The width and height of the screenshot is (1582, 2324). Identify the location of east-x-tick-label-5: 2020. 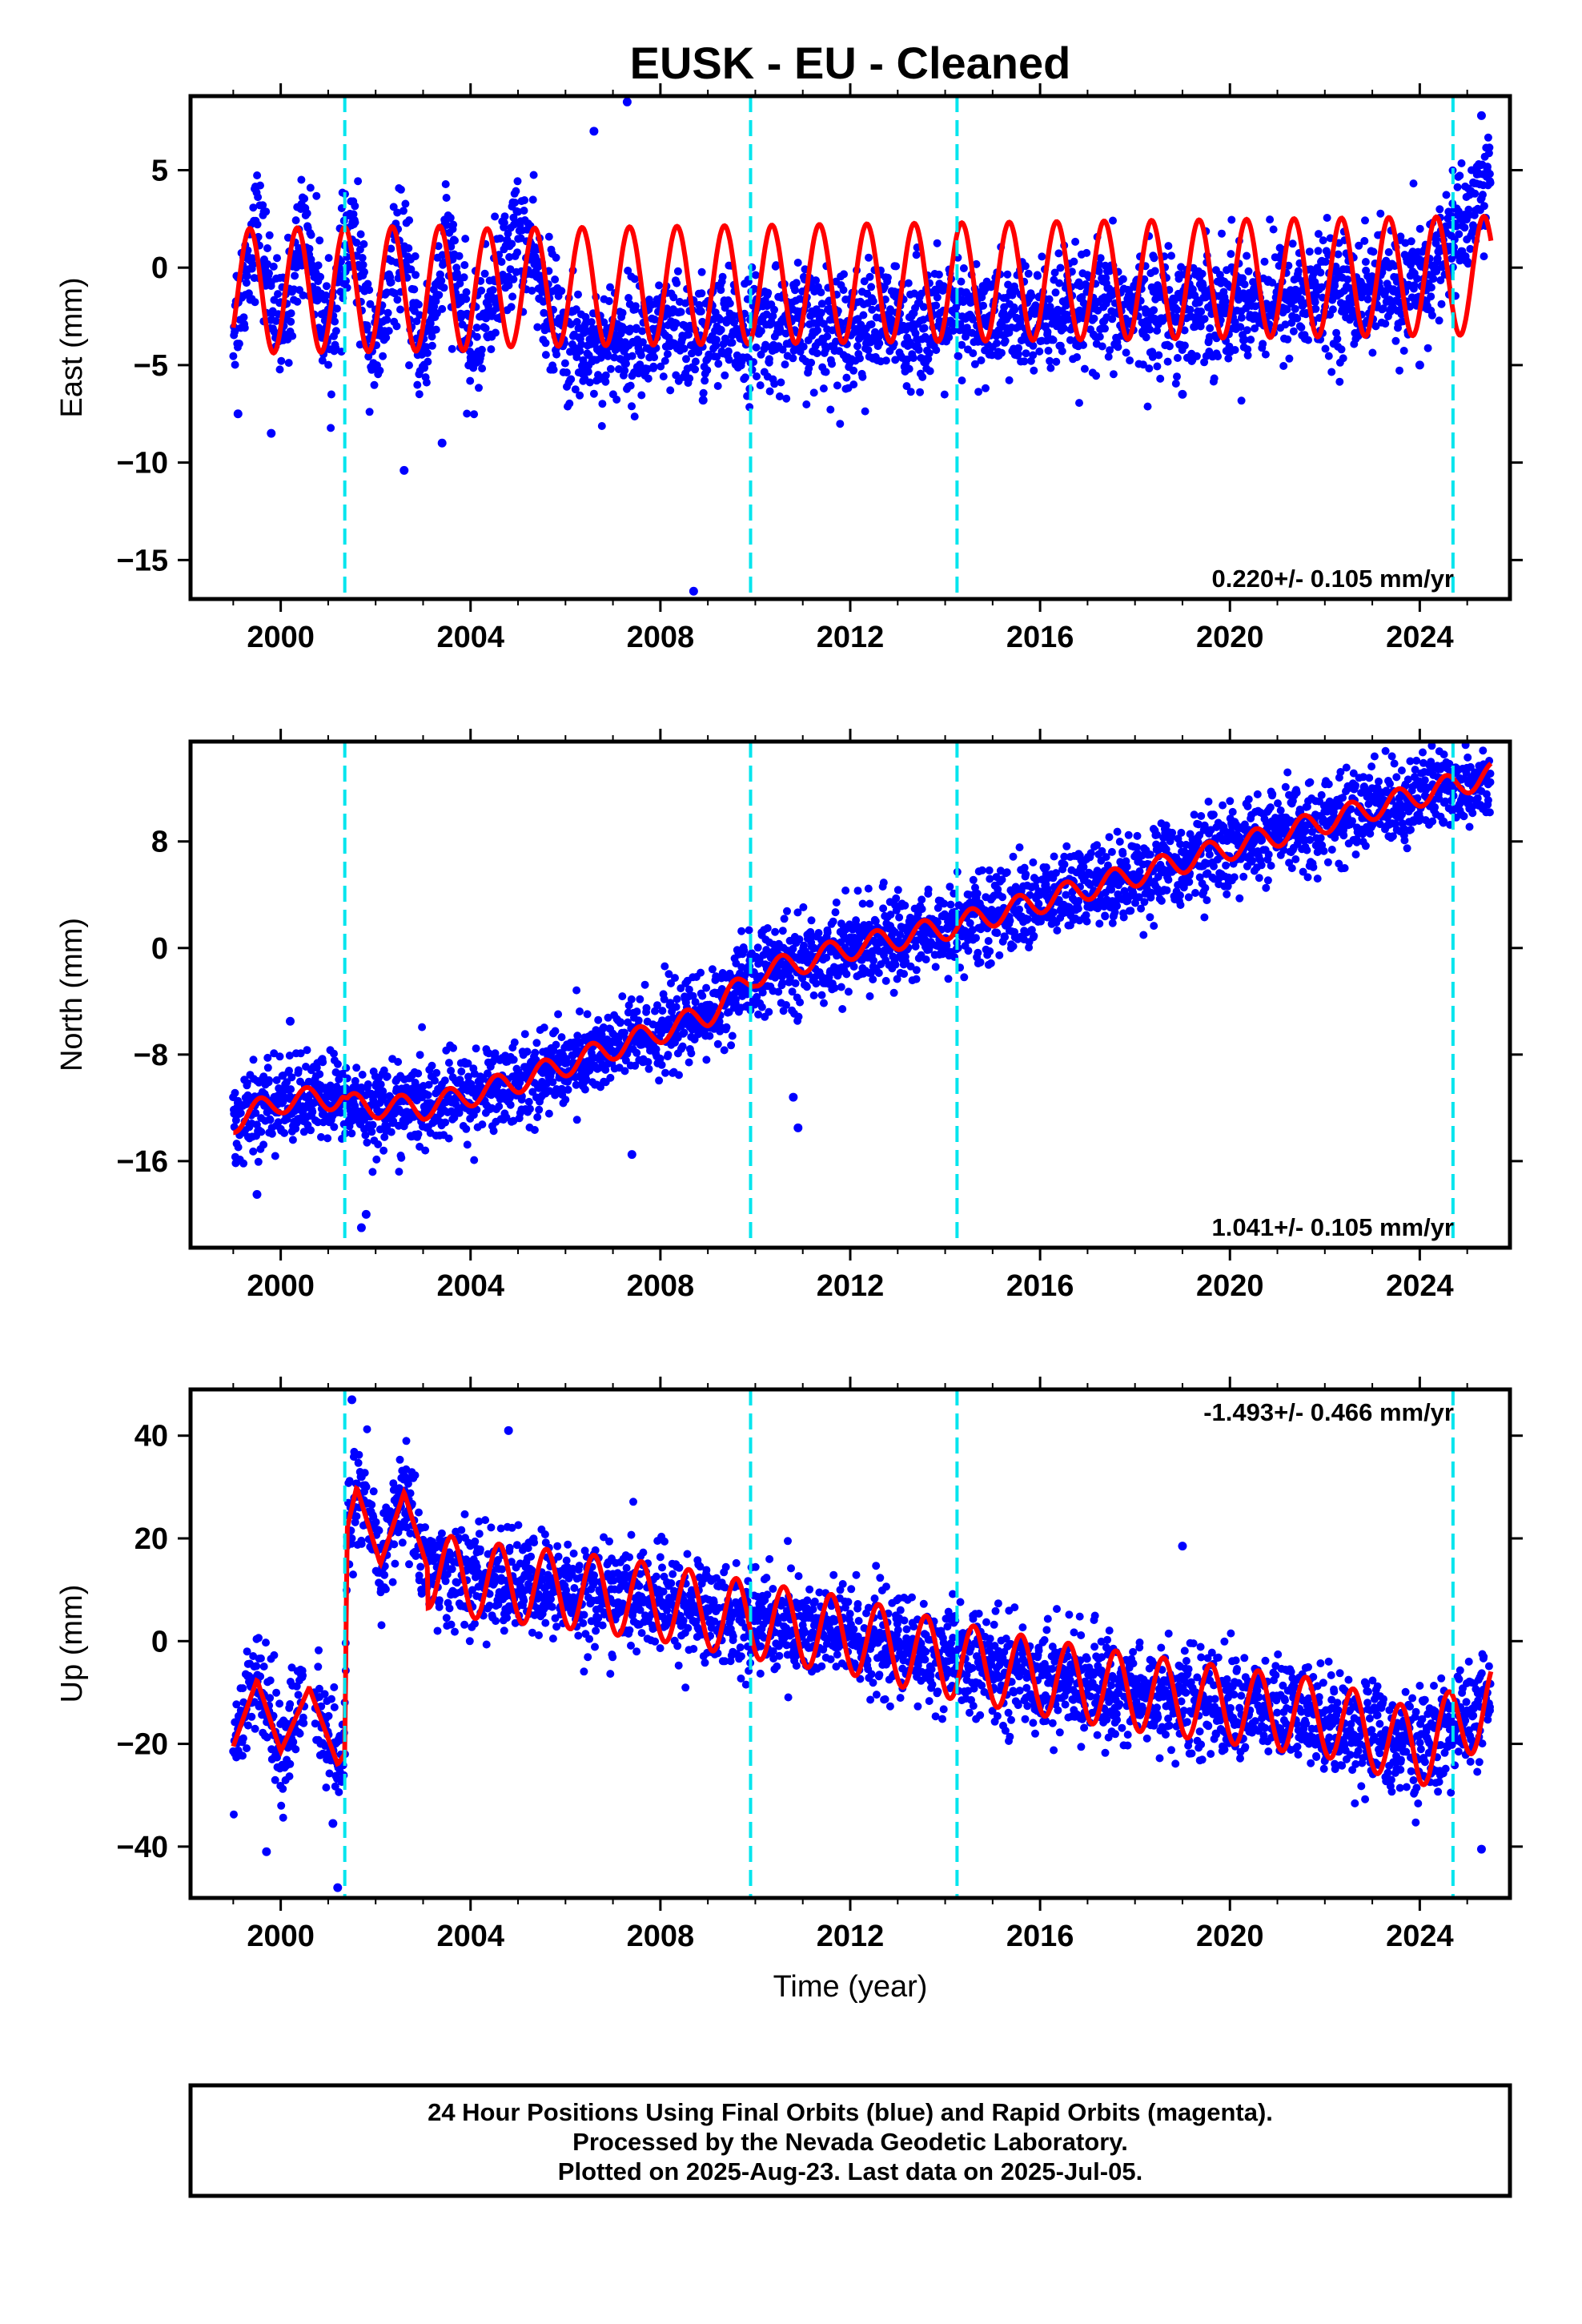
(1230, 637).